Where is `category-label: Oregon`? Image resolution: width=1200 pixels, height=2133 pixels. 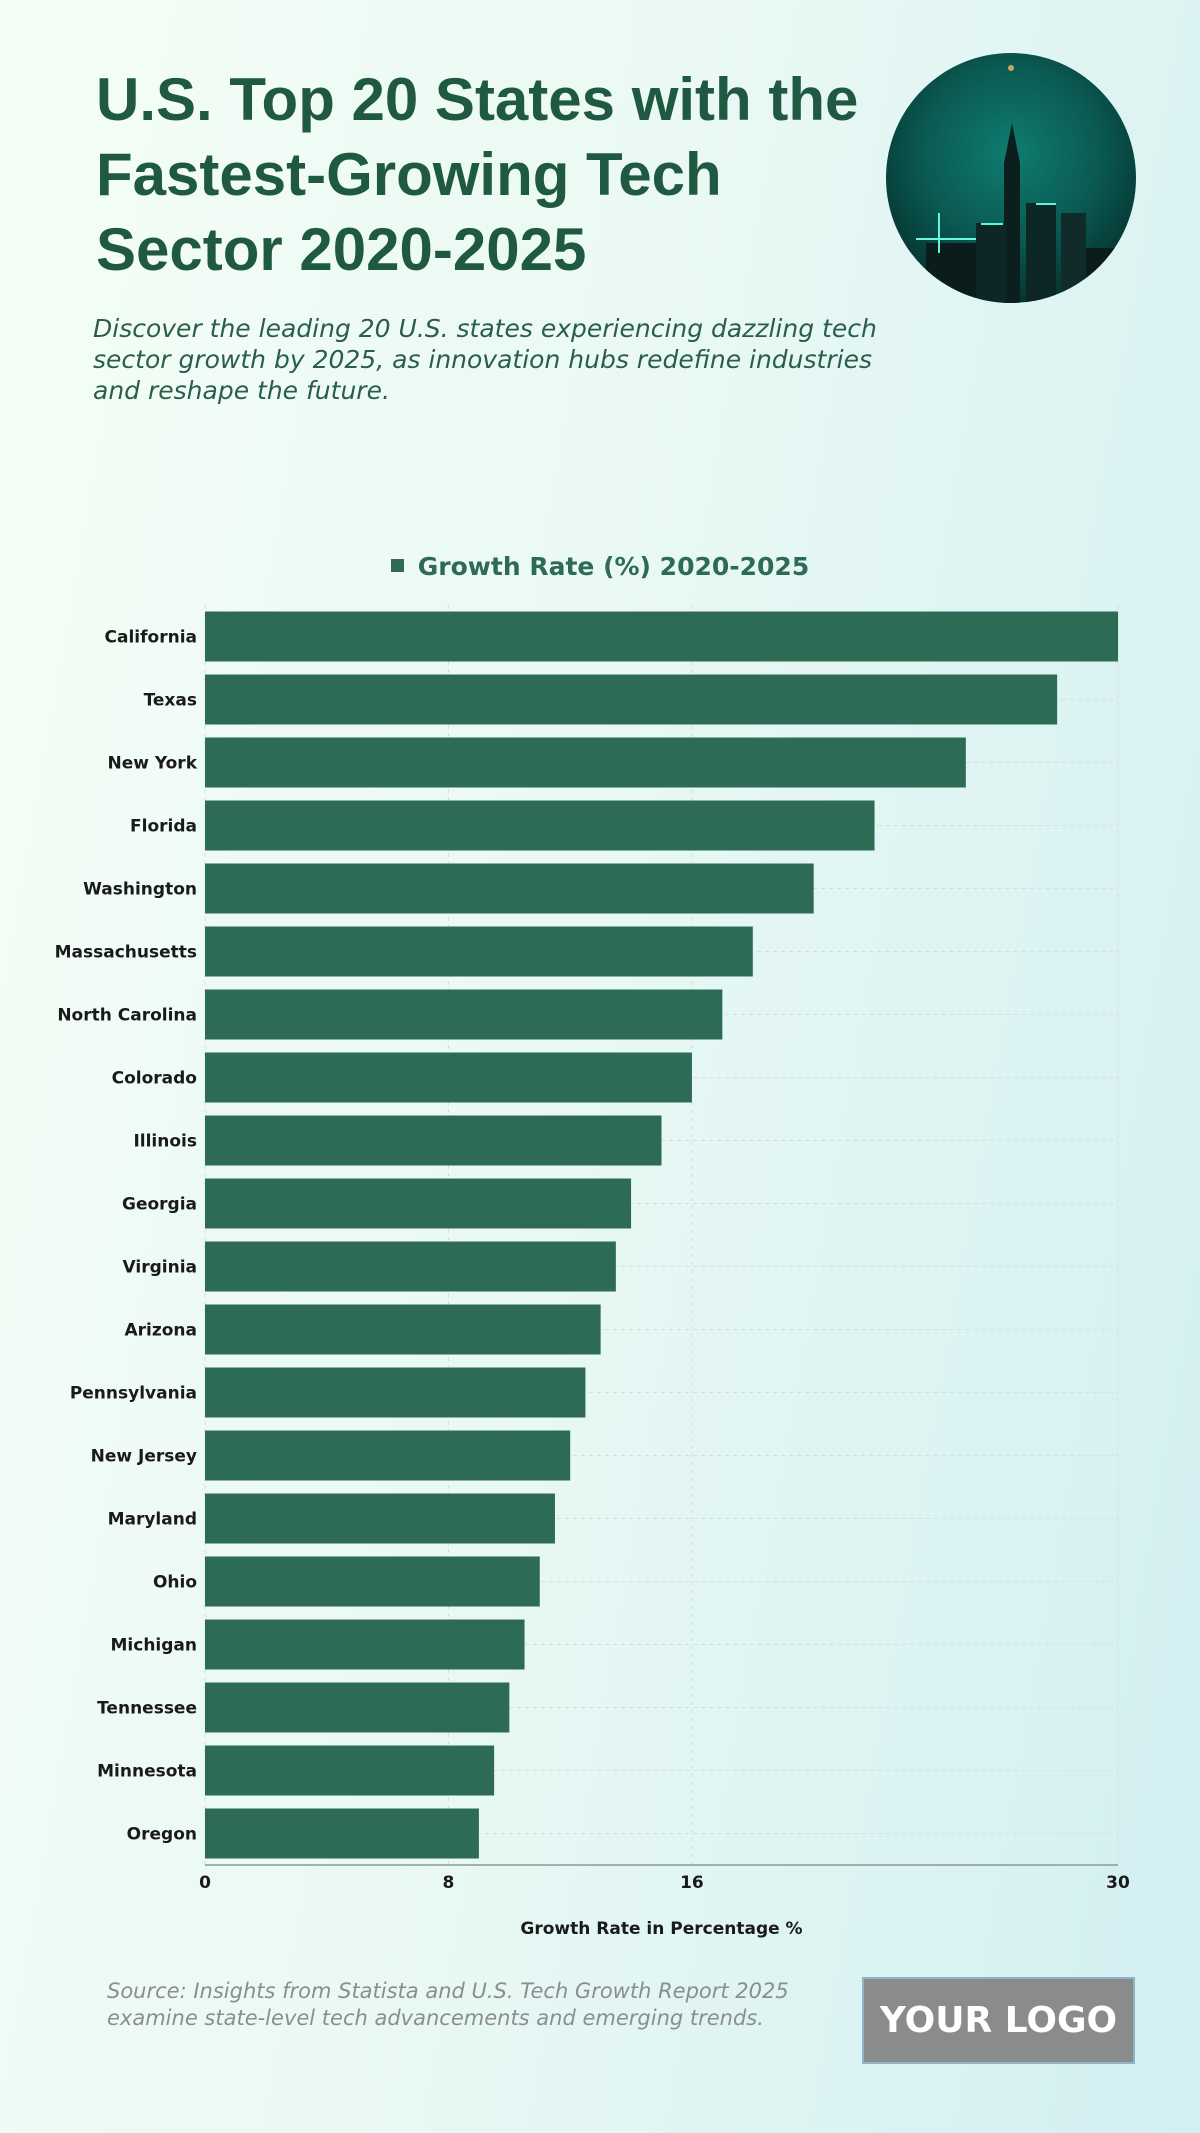 category-label: Oregon is located at coordinates (162, 1835).